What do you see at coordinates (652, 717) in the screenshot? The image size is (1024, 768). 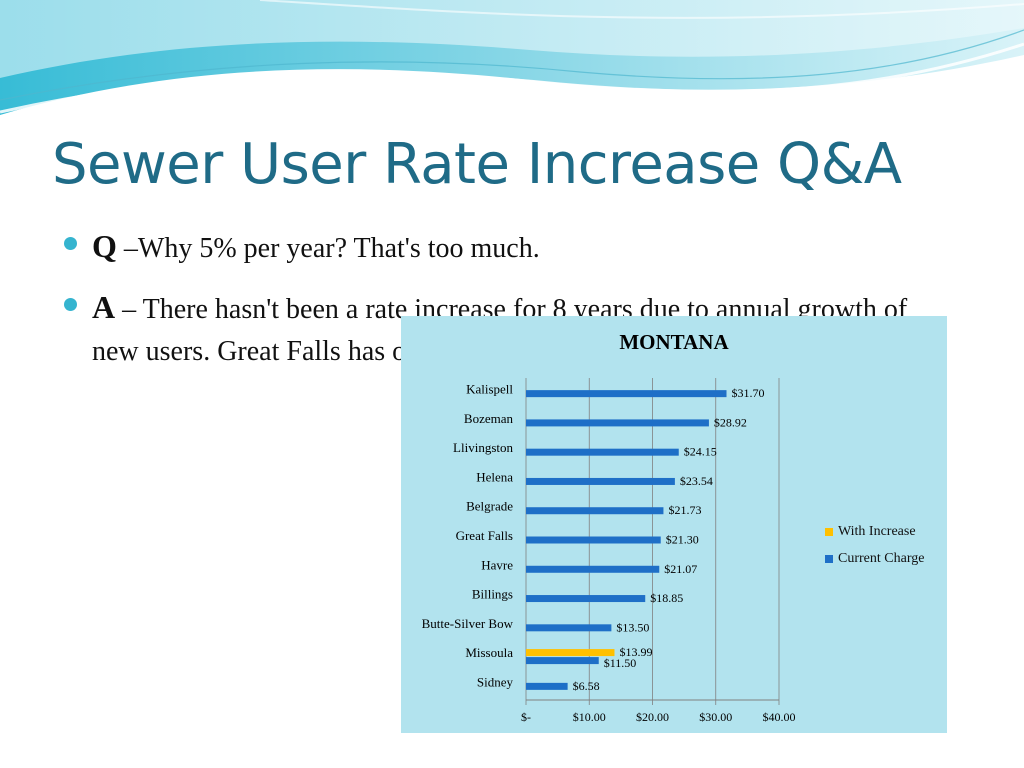 I see `x-tick-label: $20.00` at bounding box center [652, 717].